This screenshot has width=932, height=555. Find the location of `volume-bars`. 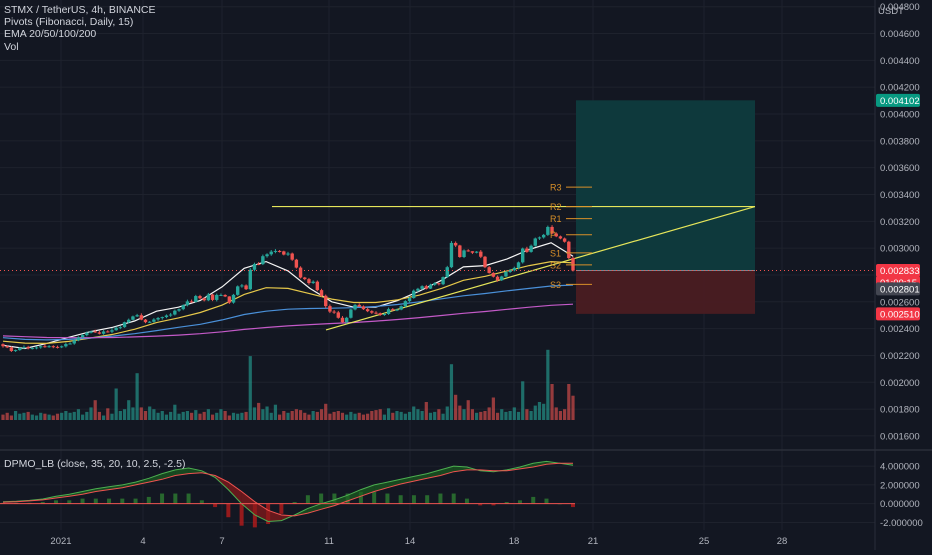

volume-bars is located at coordinates (288, 384).